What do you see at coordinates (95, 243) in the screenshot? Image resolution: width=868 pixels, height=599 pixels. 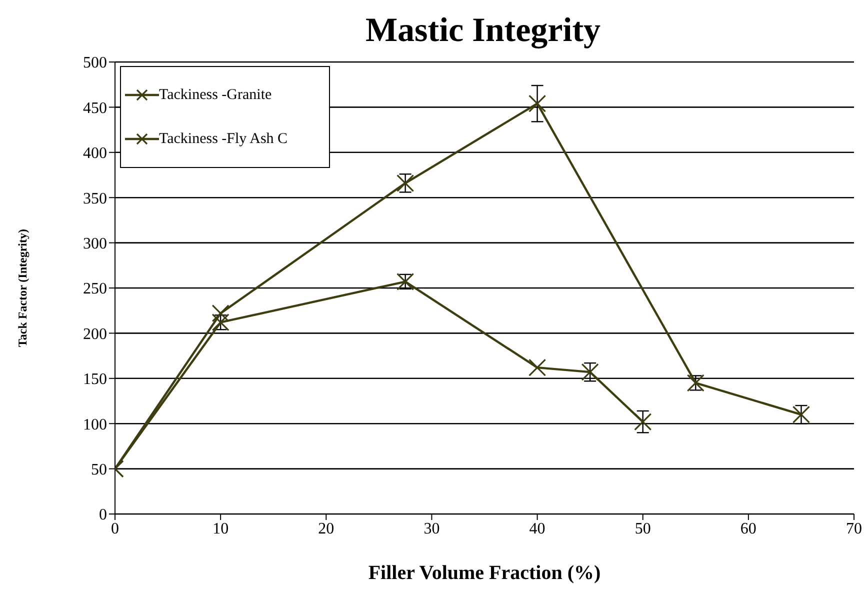 I see `y-tick-label: 300` at bounding box center [95, 243].